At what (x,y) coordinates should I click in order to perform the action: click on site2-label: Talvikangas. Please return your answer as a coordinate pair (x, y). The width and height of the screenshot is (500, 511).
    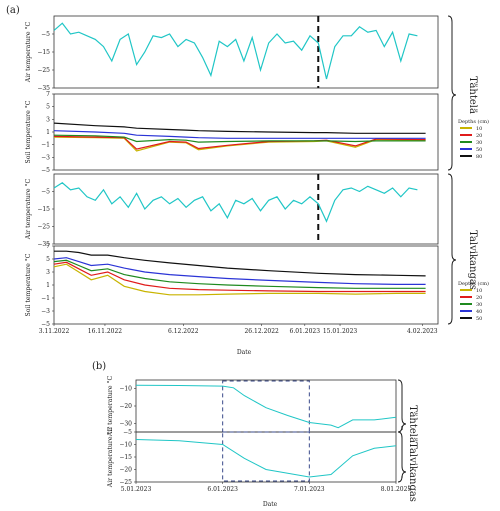
    Looking at the image, I should click on (472, 260).